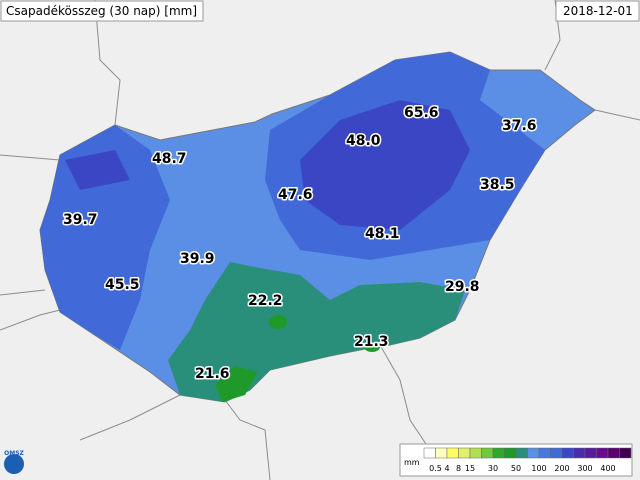  I want to click on station-value: 37.6, so click(519, 126).